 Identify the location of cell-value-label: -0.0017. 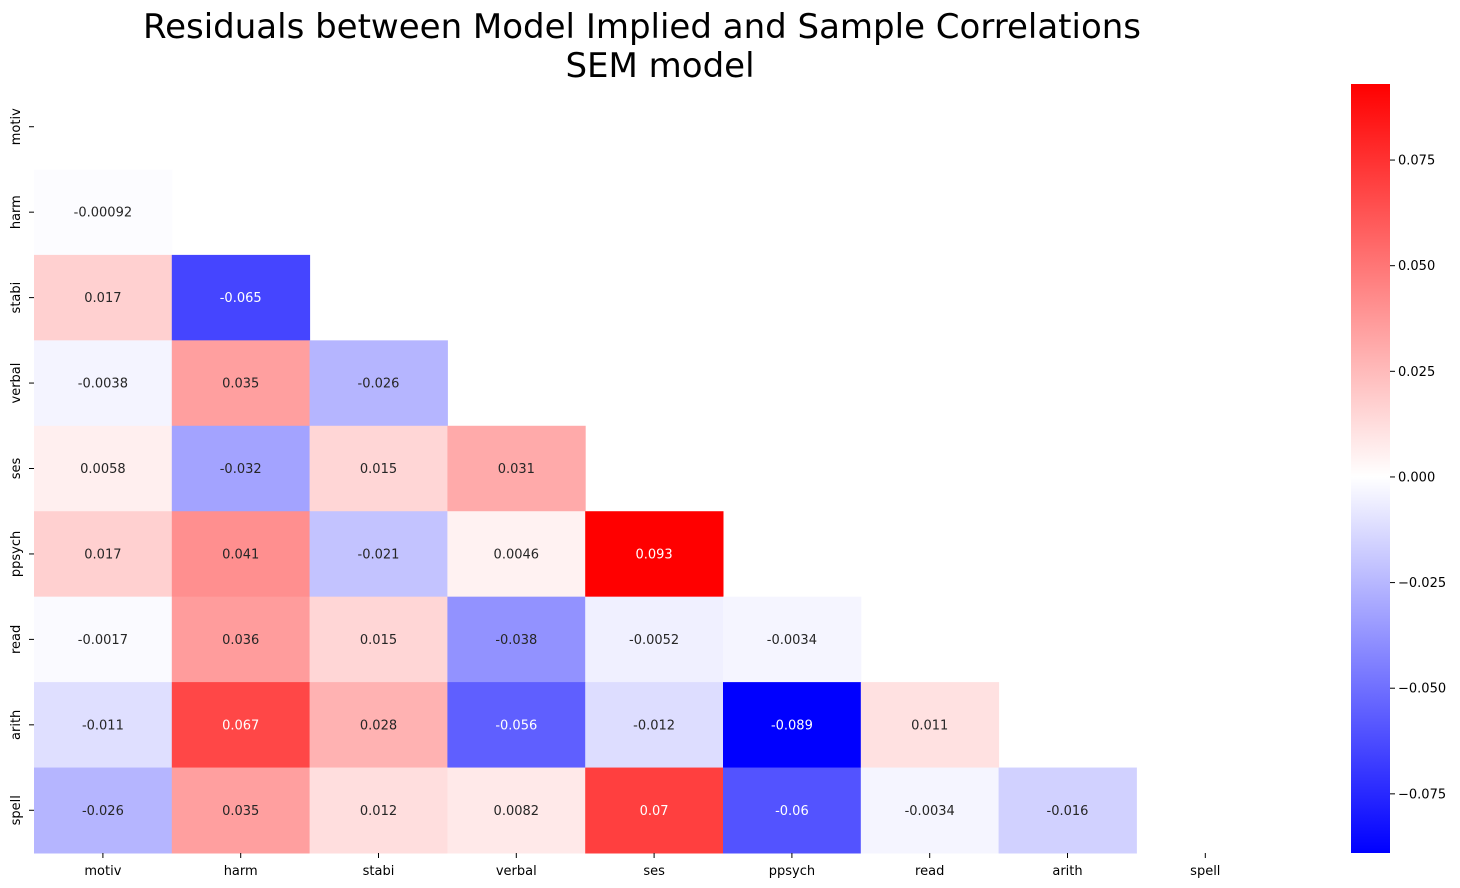
(103, 640).